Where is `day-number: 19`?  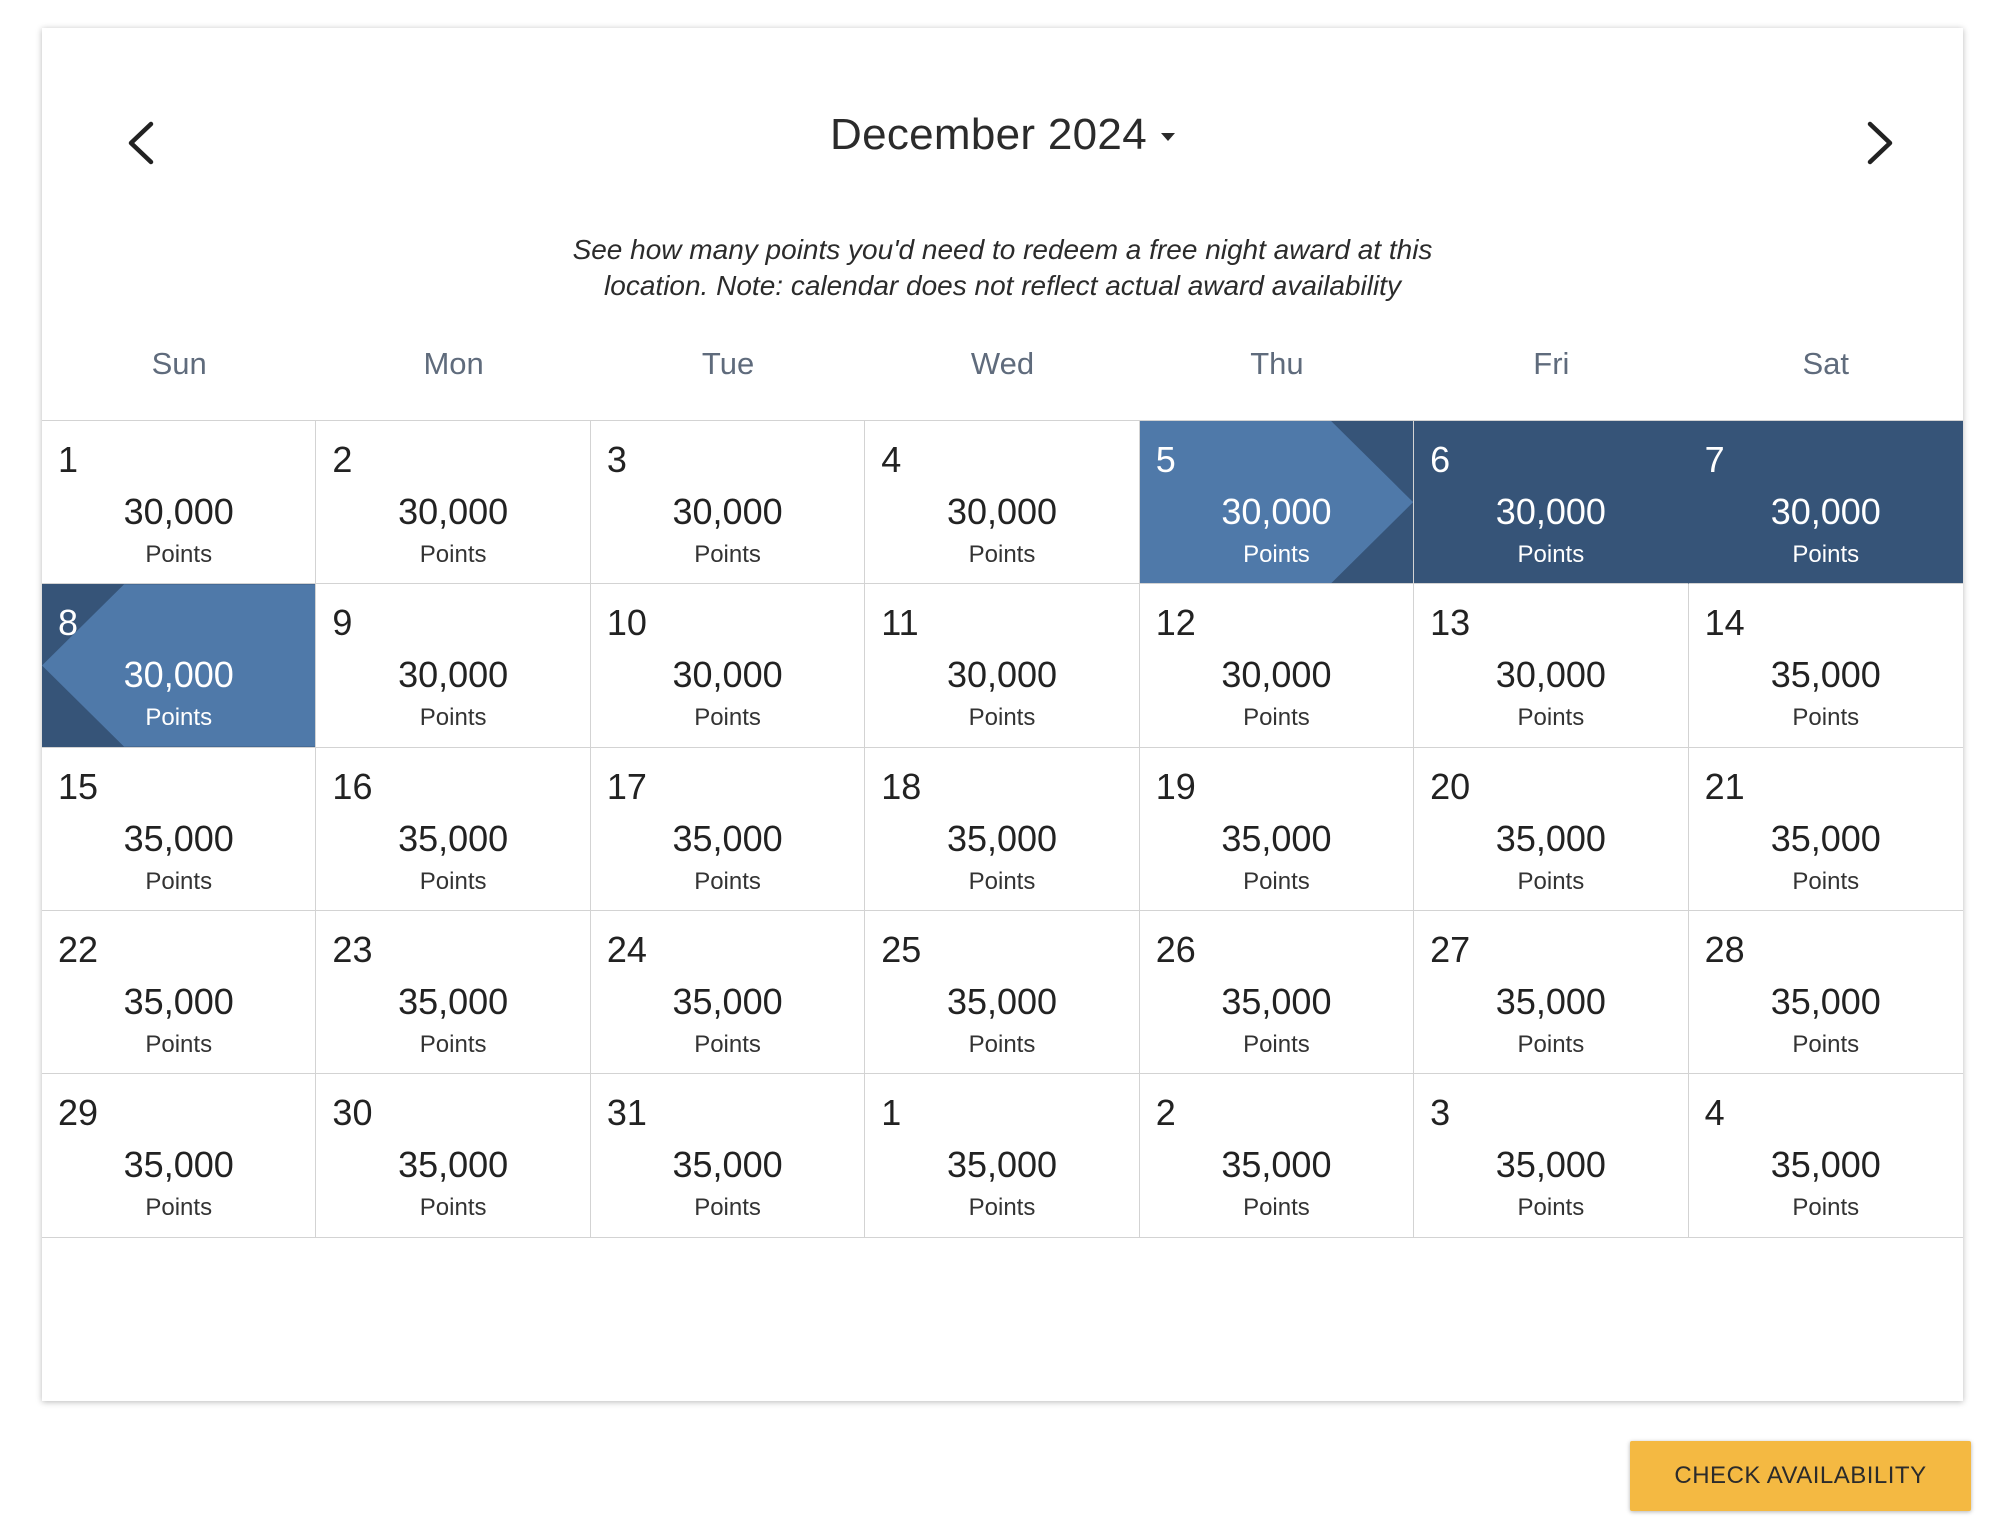
day-number: 19 is located at coordinates (1175, 786).